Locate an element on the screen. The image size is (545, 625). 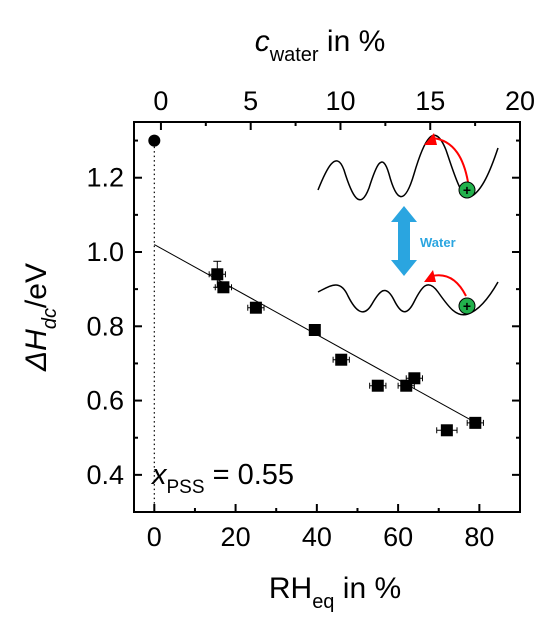
wet-potential-curve is located at coordinates (408, 298).